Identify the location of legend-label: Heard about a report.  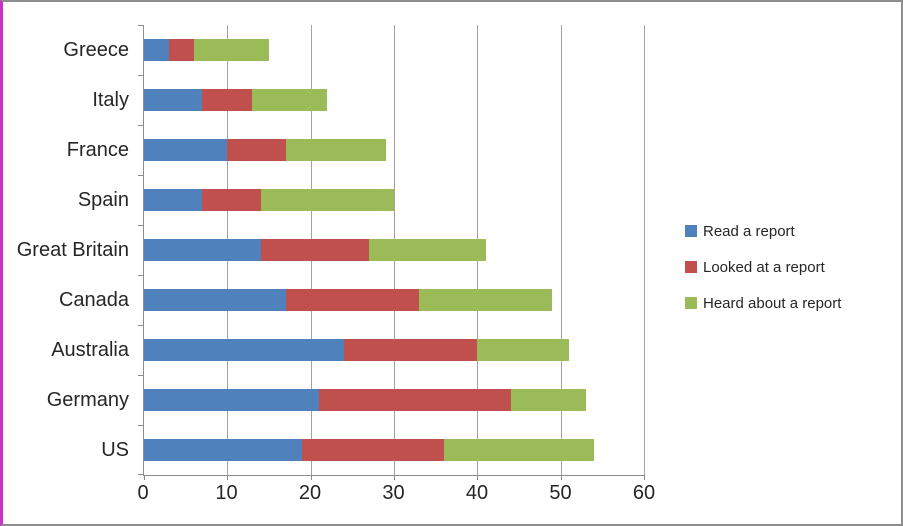
(772, 303).